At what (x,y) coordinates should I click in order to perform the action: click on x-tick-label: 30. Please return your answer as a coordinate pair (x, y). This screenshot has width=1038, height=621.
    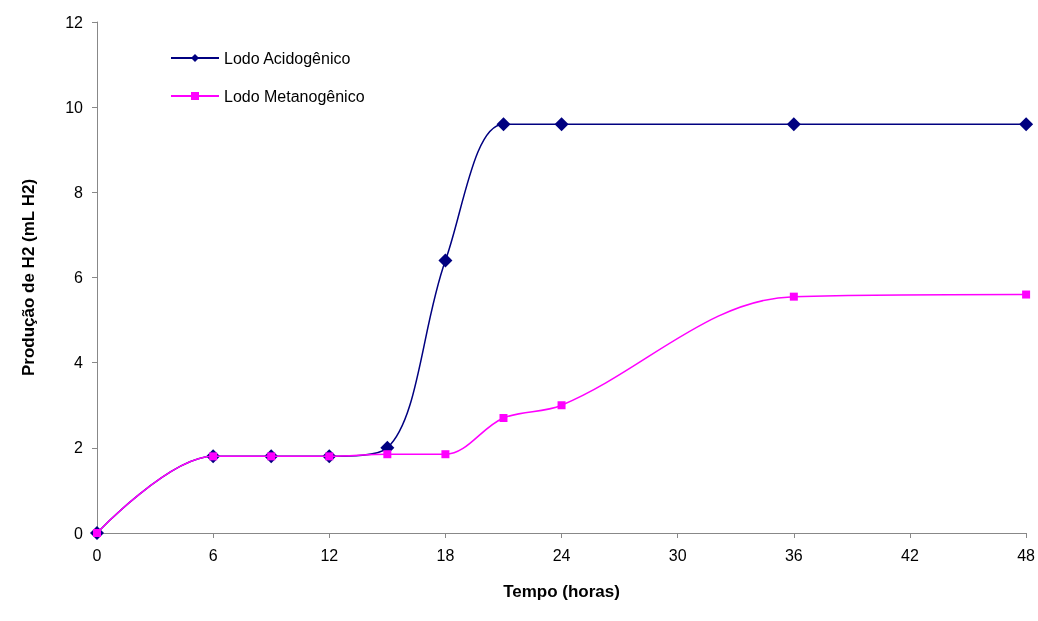
    Looking at the image, I should click on (677, 555).